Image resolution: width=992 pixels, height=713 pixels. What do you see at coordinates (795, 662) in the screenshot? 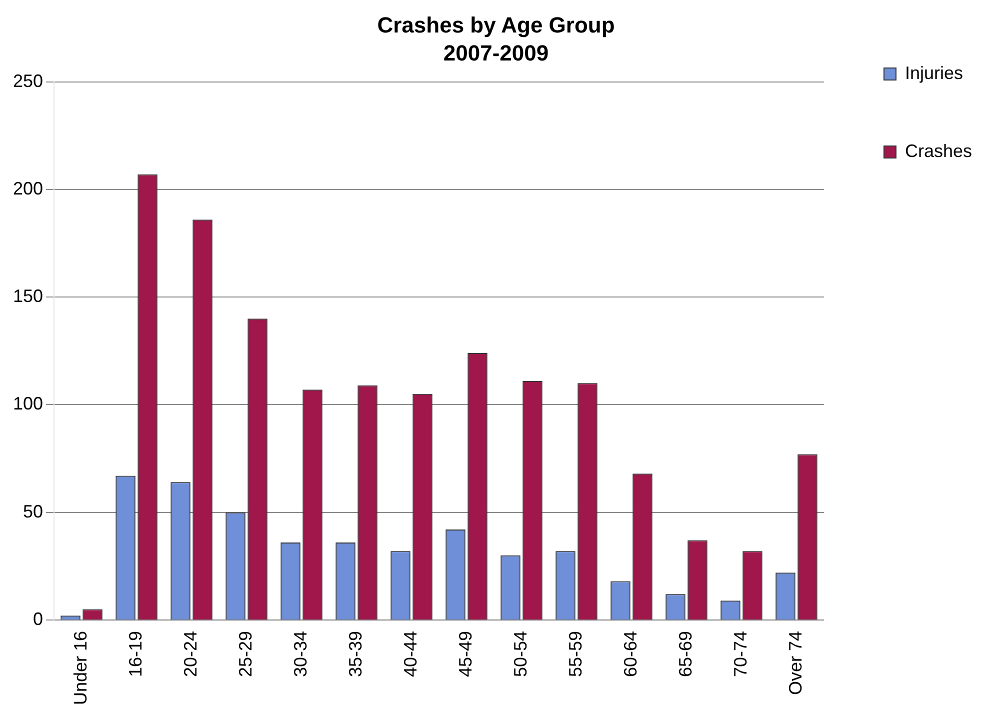
I see `x-tick-label: Over 74` at bounding box center [795, 662].